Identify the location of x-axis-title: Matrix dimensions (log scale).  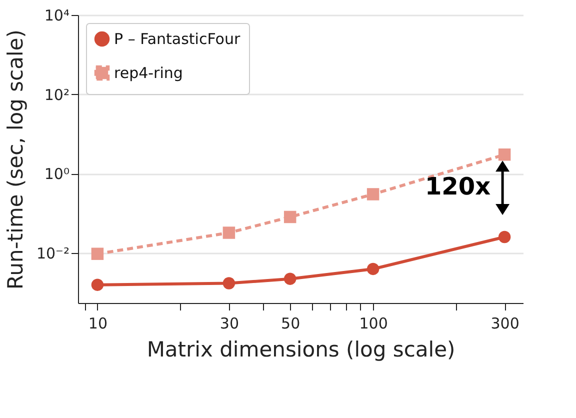
(301, 350).